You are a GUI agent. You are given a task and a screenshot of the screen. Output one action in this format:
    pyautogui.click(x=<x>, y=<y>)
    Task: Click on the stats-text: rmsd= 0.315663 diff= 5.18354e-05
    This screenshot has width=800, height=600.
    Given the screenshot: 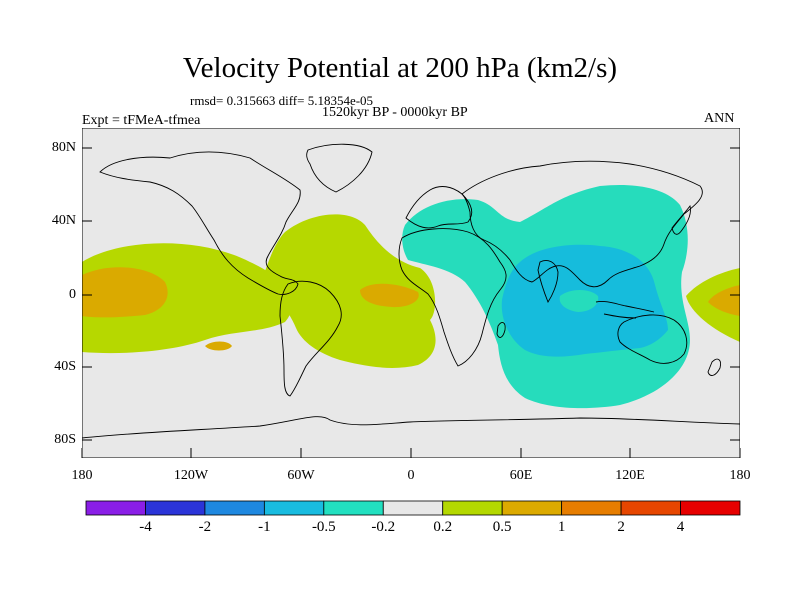 What is the action you would take?
    pyautogui.click(x=282, y=100)
    